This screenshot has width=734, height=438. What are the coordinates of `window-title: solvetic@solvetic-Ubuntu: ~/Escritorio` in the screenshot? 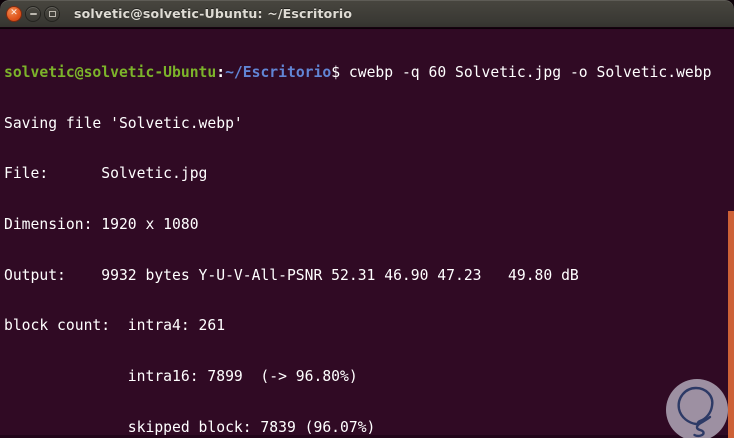 It's located at (213, 13).